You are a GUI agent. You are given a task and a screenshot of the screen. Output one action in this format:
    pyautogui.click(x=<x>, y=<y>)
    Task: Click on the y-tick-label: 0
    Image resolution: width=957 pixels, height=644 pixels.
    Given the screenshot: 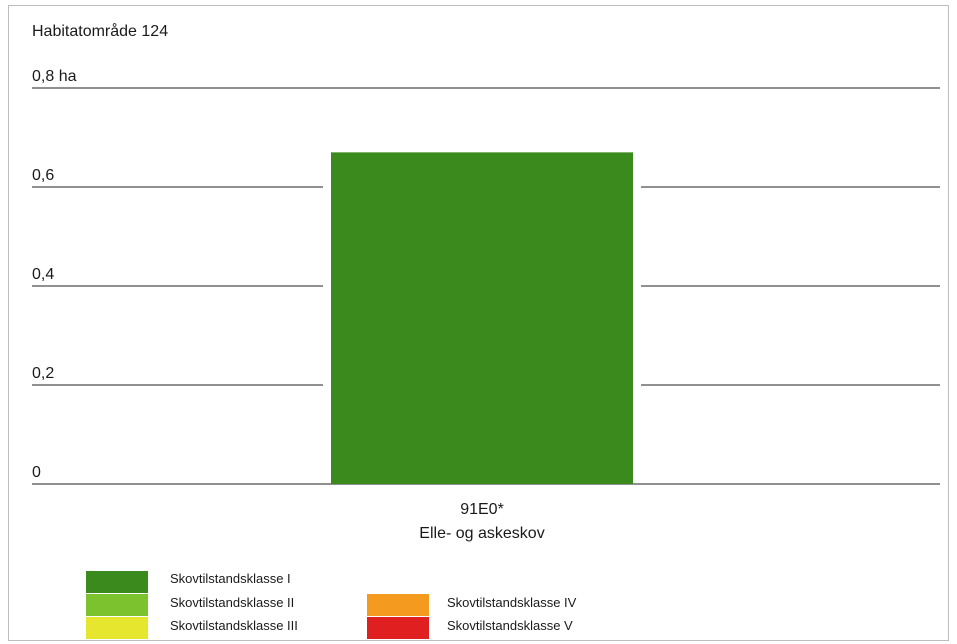 What is the action you would take?
    pyautogui.click(x=36, y=472)
    